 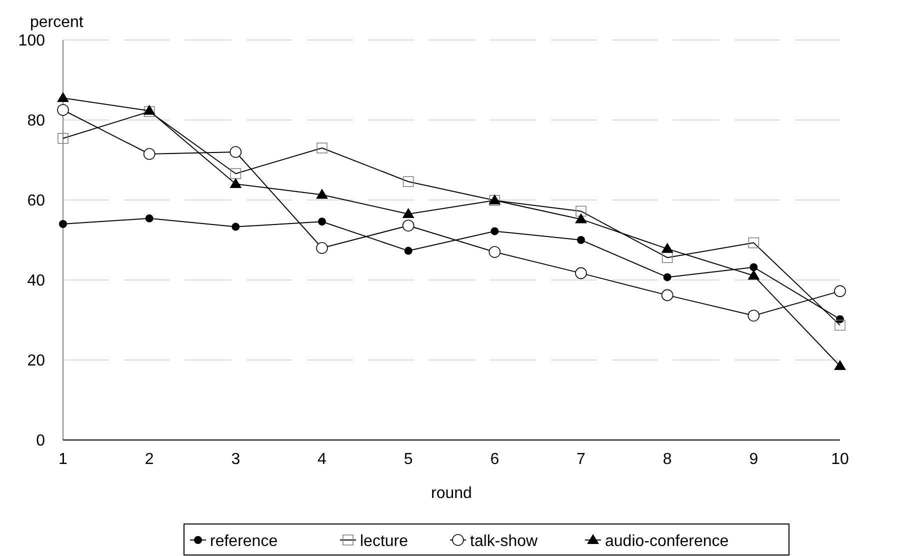 What do you see at coordinates (235, 459) in the screenshot?
I see `x-tick-label: 3` at bounding box center [235, 459].